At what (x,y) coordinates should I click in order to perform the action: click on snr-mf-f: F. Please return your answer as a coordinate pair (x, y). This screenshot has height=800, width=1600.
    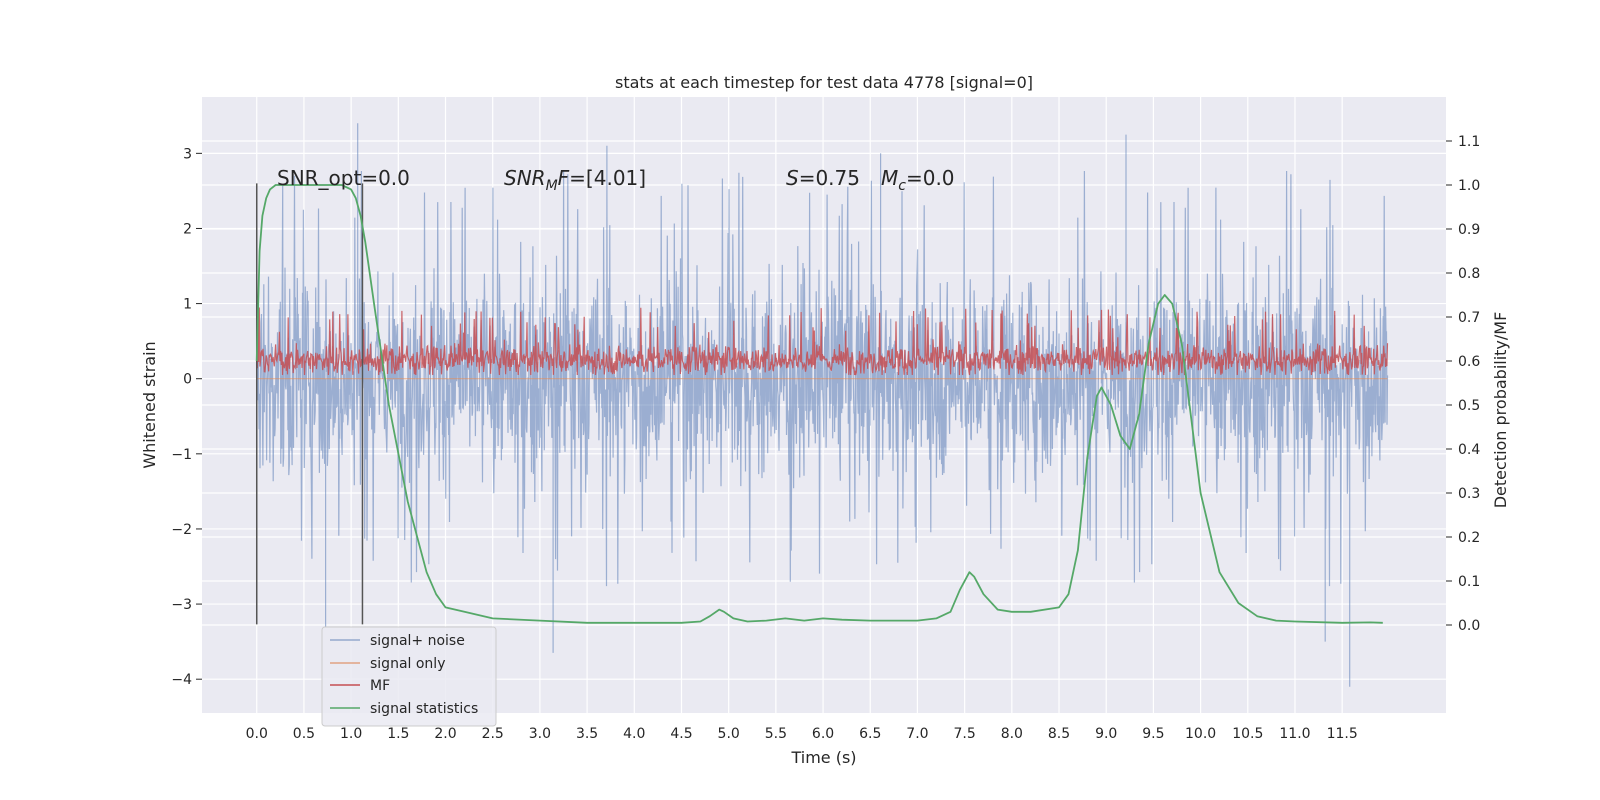
    Looking at the image, I should click on (564, 178).